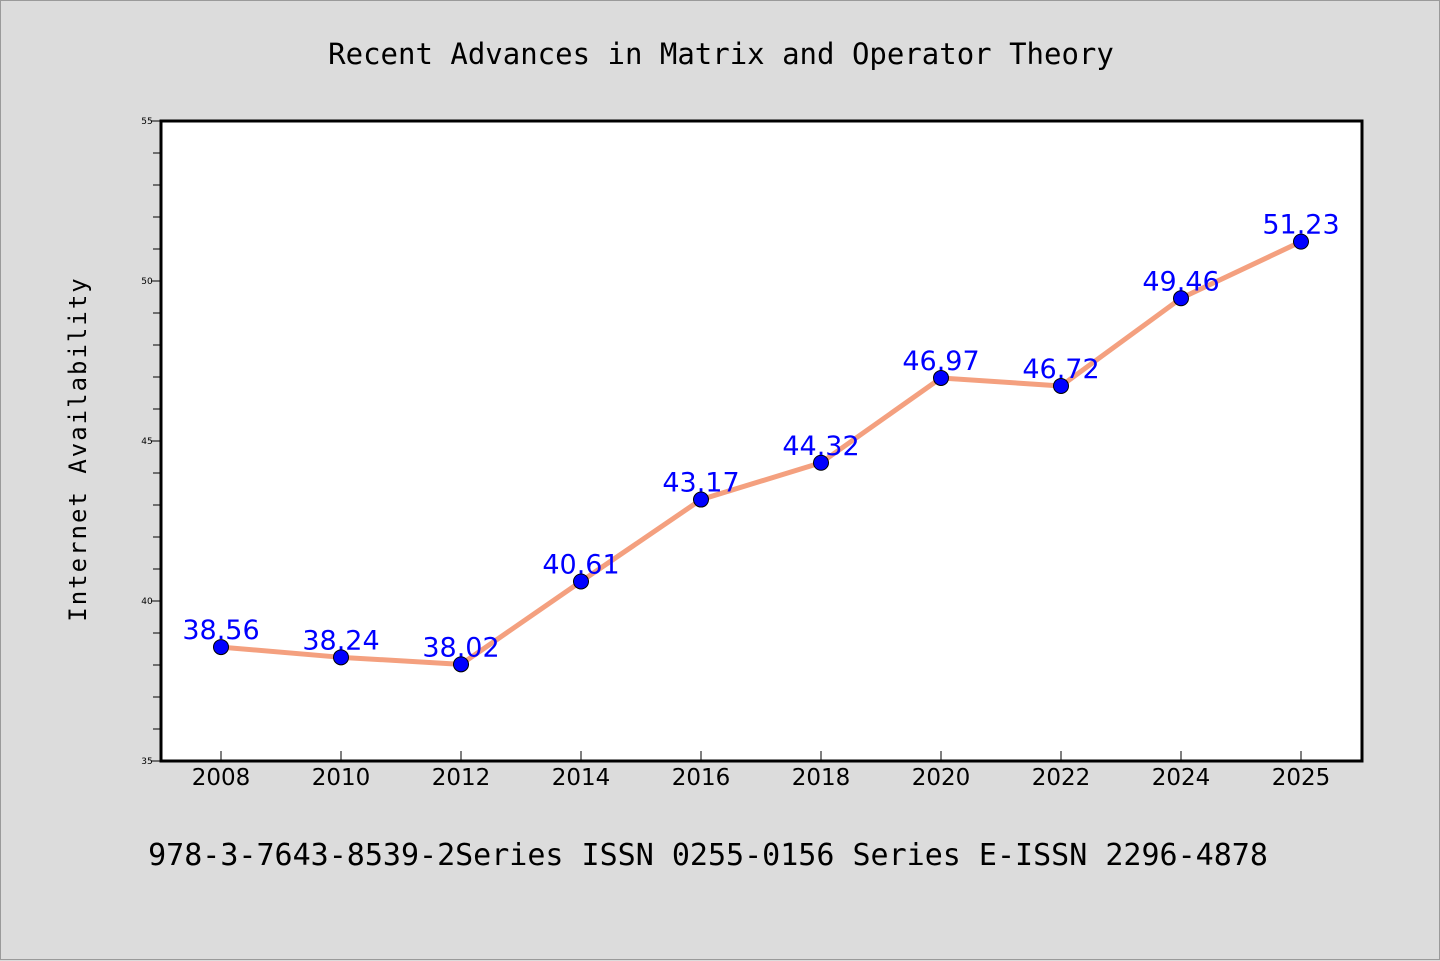  What do you see at coordinates (221, 778) in the screenshot?
I see `x-tick-label: 2008` at bounding box center [221, 778].